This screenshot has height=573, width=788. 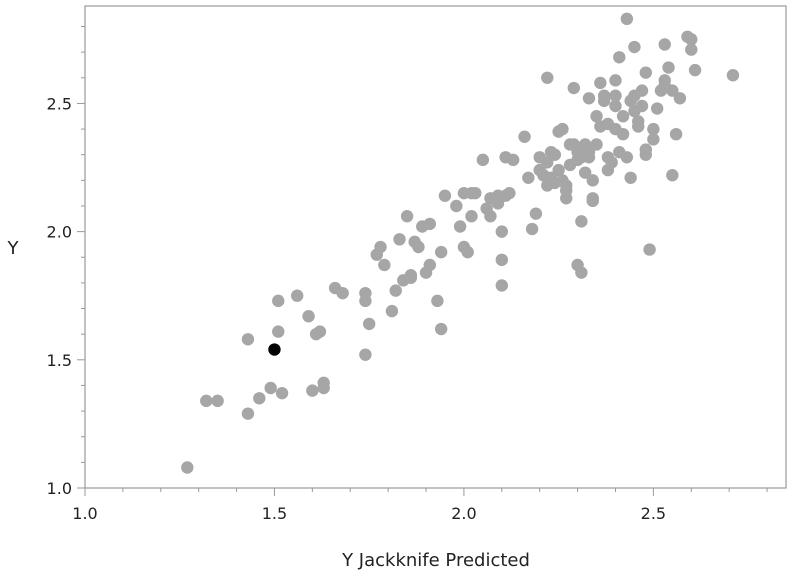 What do you see at coordinates (66, 262) in the screenshot?
I see `y-axis: 1.0 1.5 2.0 2.5` at bounding box center [66, 262].